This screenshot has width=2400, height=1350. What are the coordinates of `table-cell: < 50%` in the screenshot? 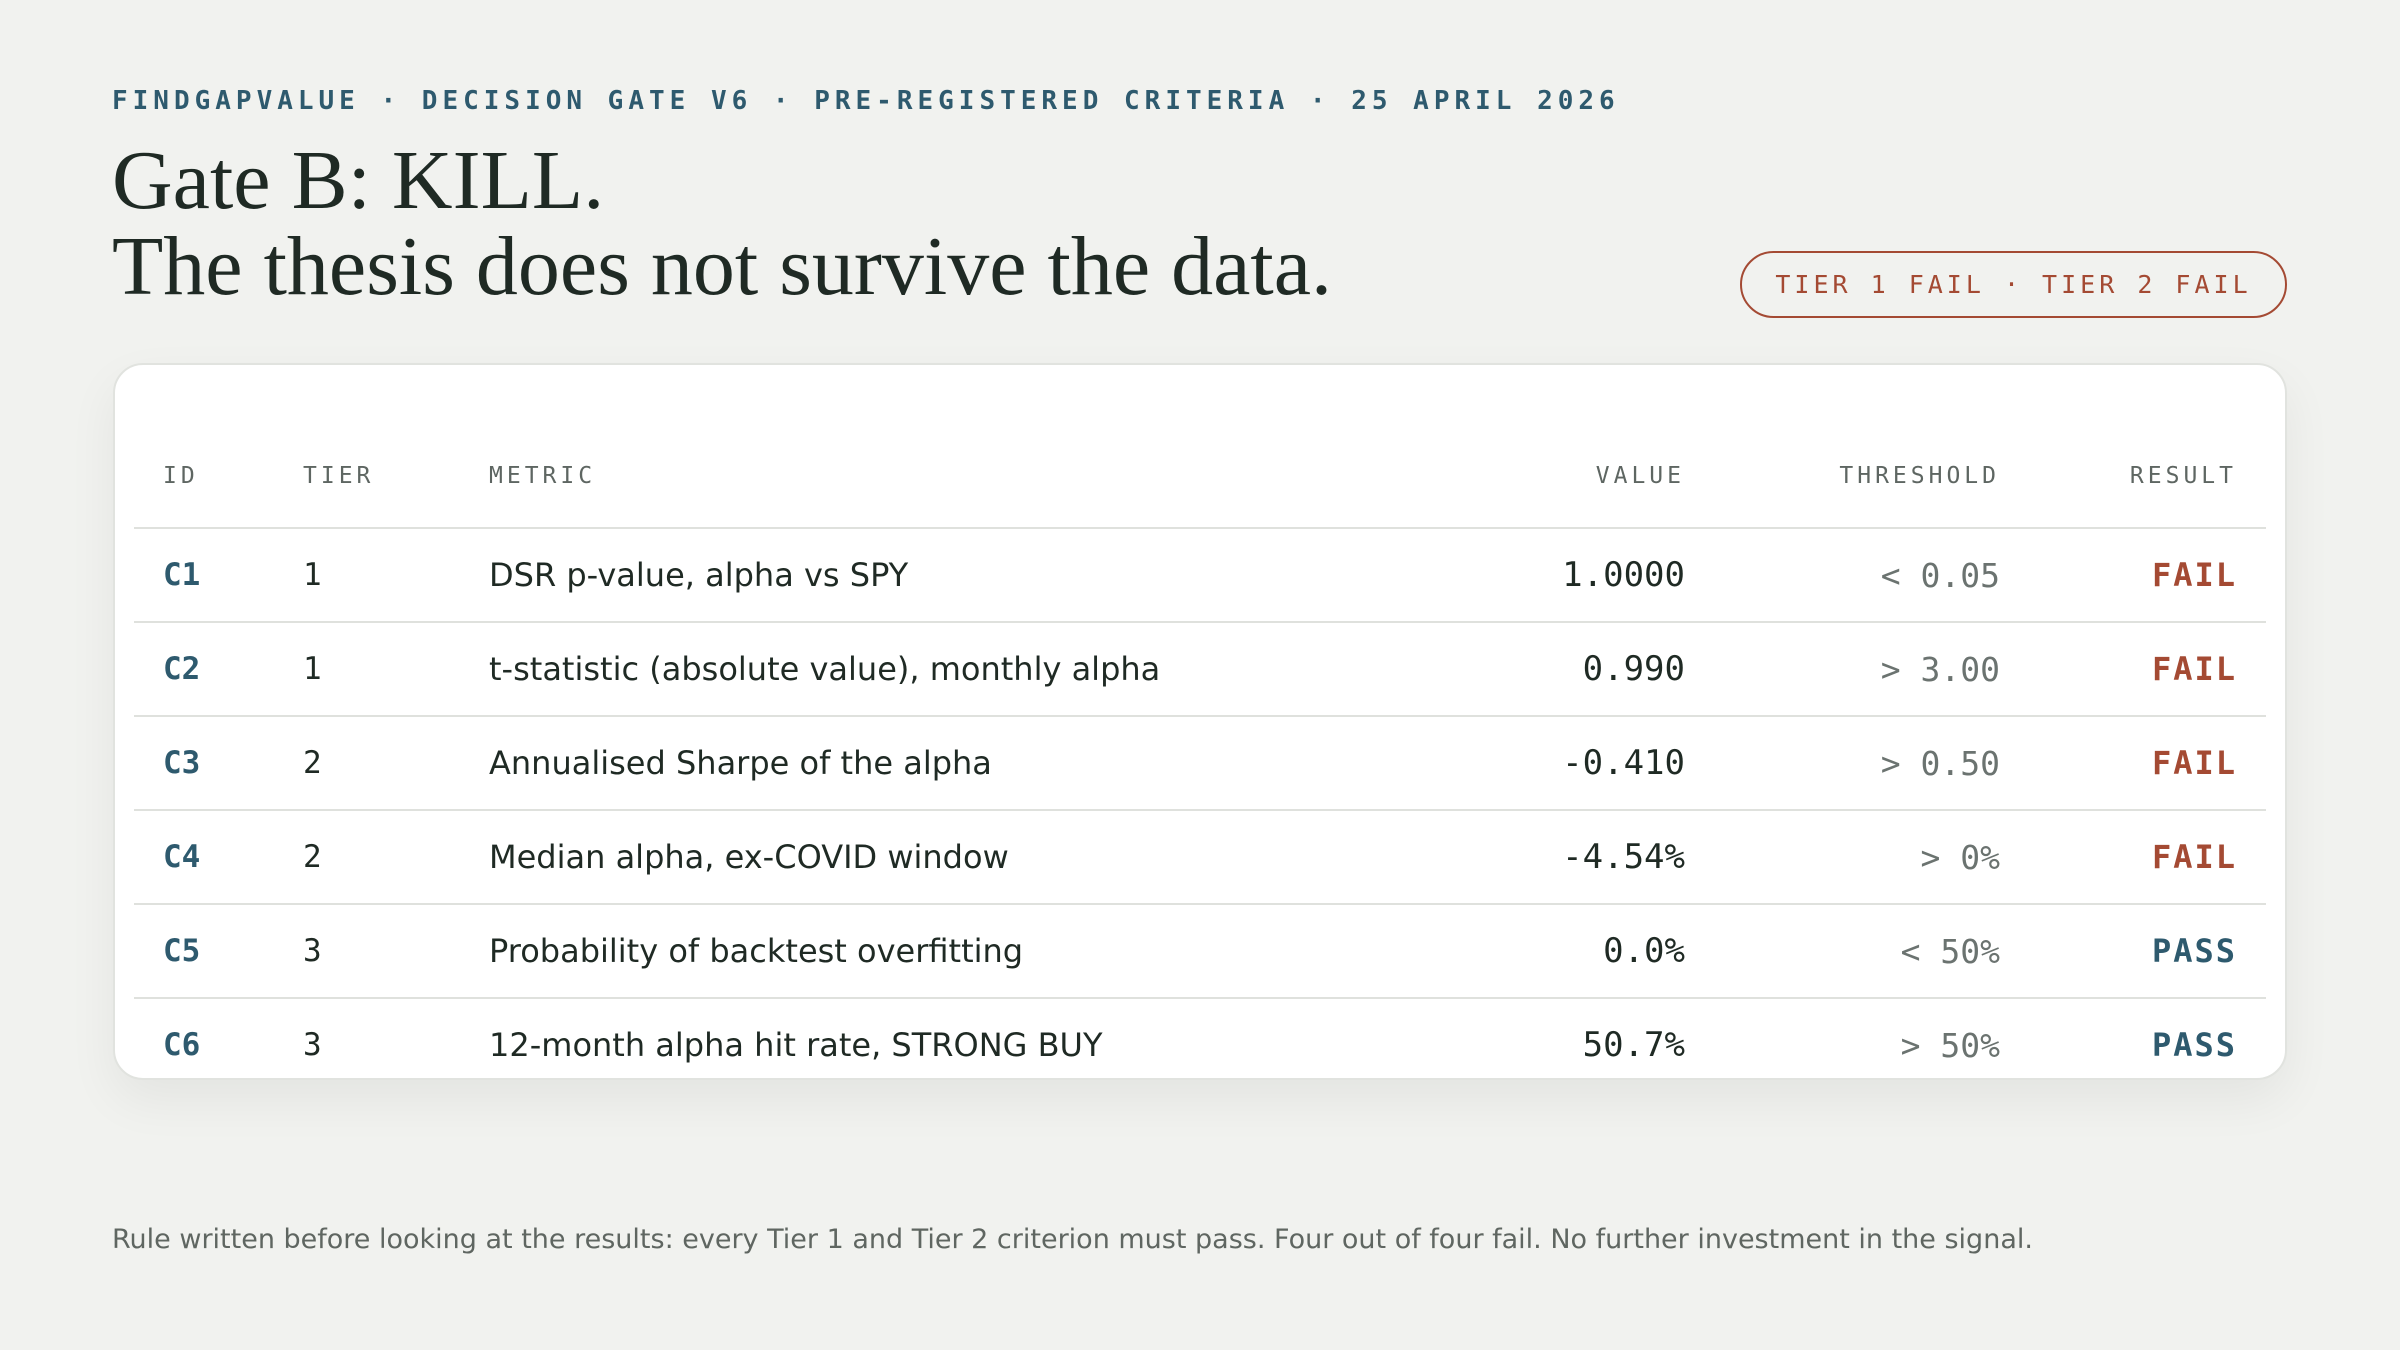 It's located at (1842, 951).